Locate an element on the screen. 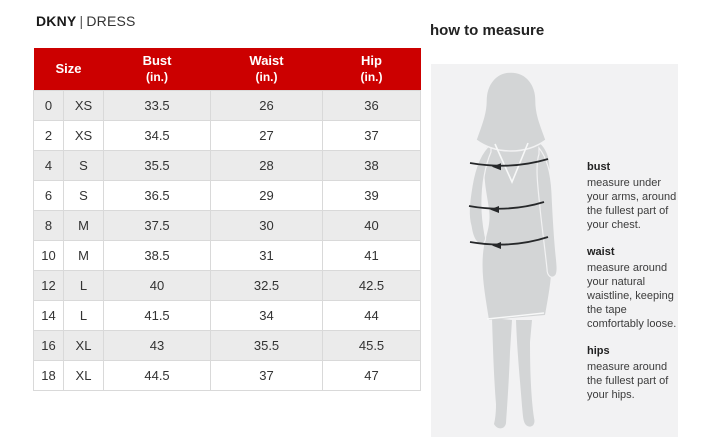  table-row: 10 M 38.5 31 41 is located at coordinates (227, 255).